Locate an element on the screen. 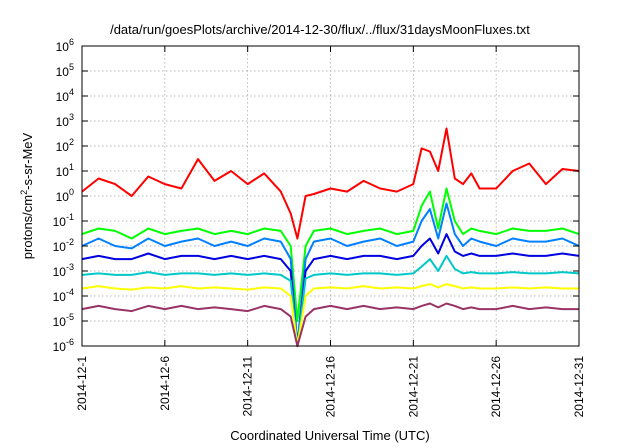 The height and width of the screenshot is (448, 640). y-tick-label: 10¹ is located at coordinates (65, 170).